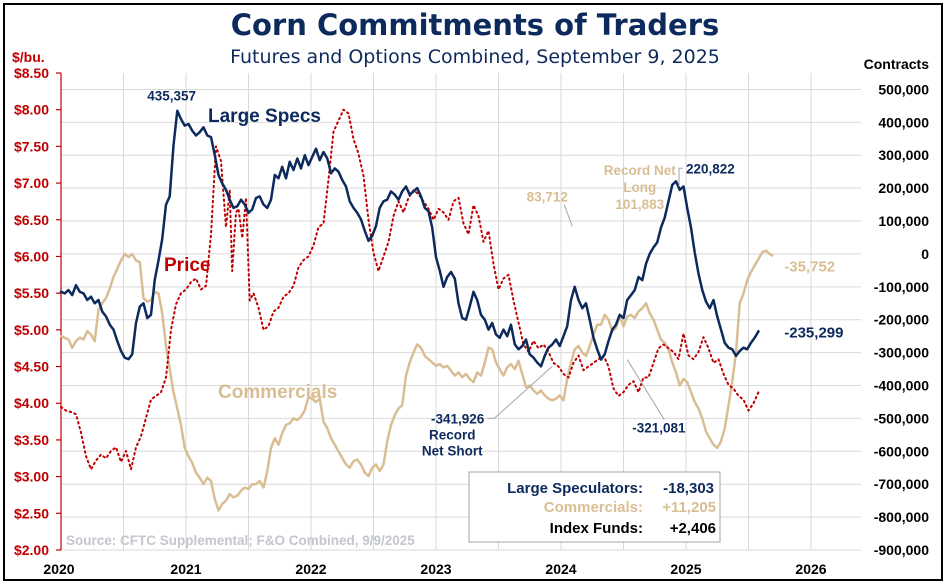 The height and width of the screenshot is (587, 949). What do you see at coordinates (458, 418) in the screenshot?
I see `annotation-record-net-short-value: -341,926` at bounding box center [458, 418].